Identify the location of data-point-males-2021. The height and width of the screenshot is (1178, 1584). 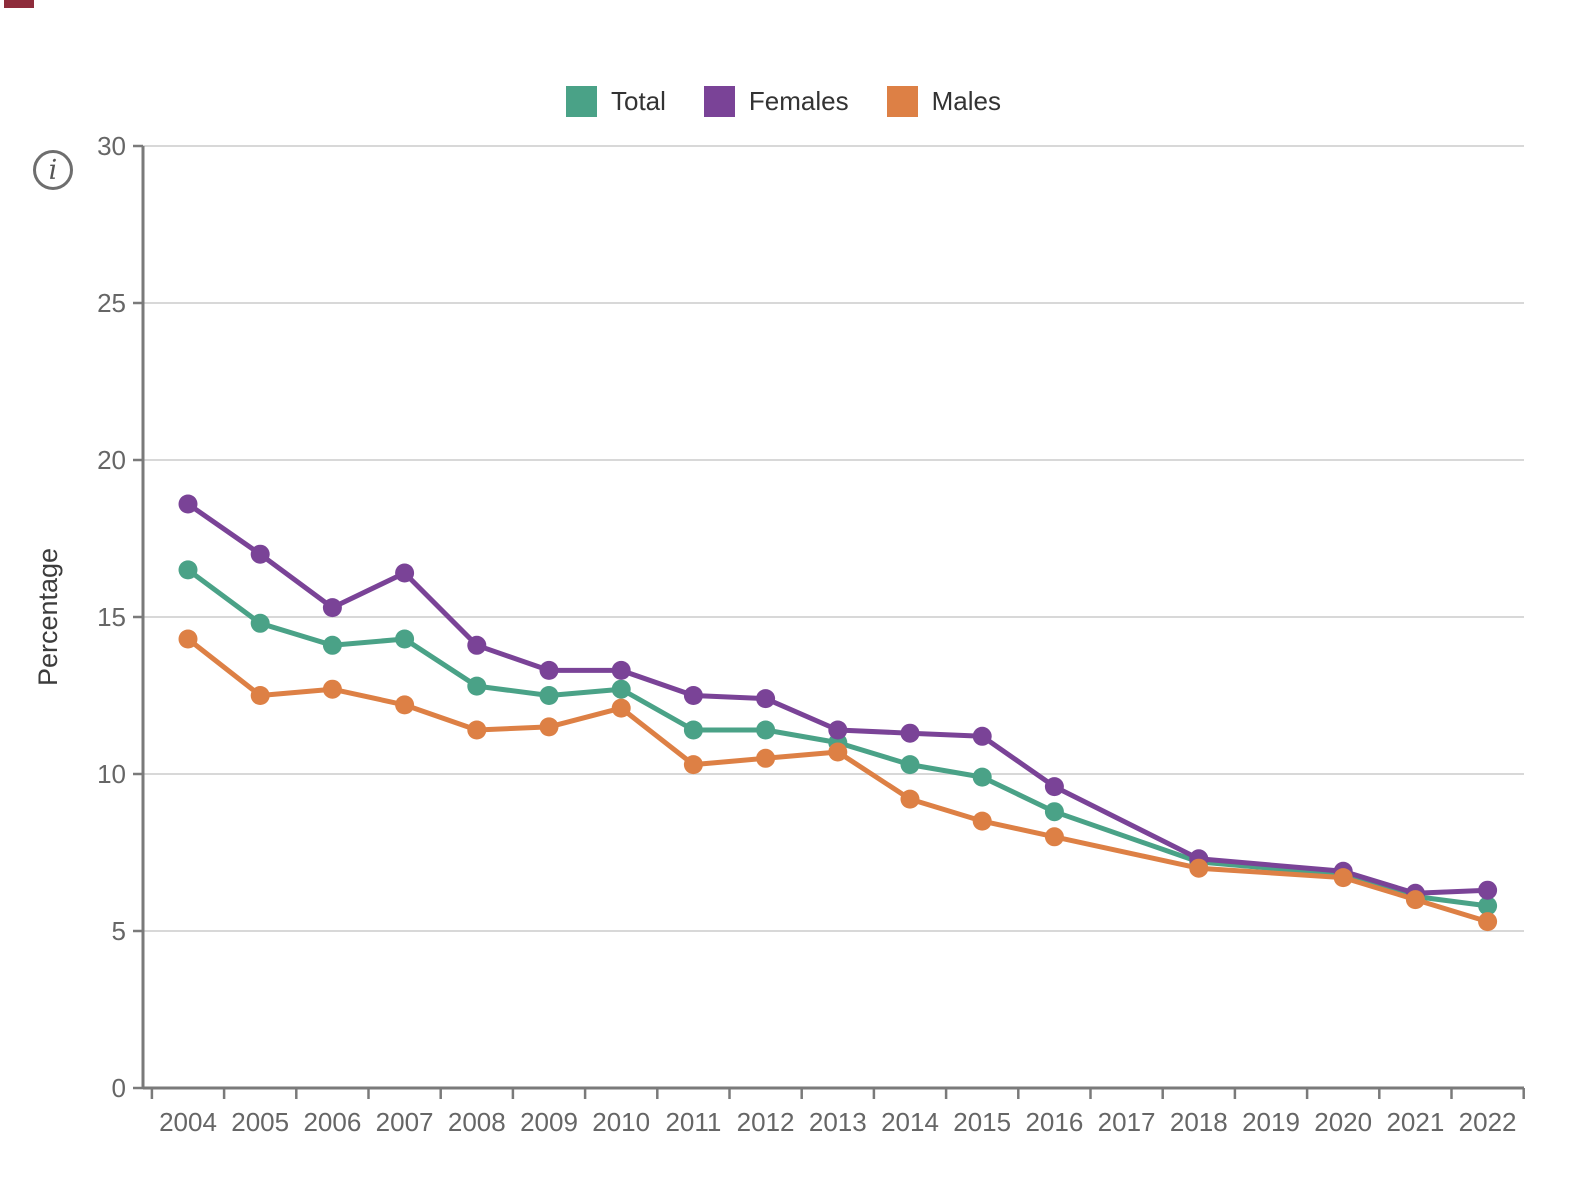
(1415, 900).